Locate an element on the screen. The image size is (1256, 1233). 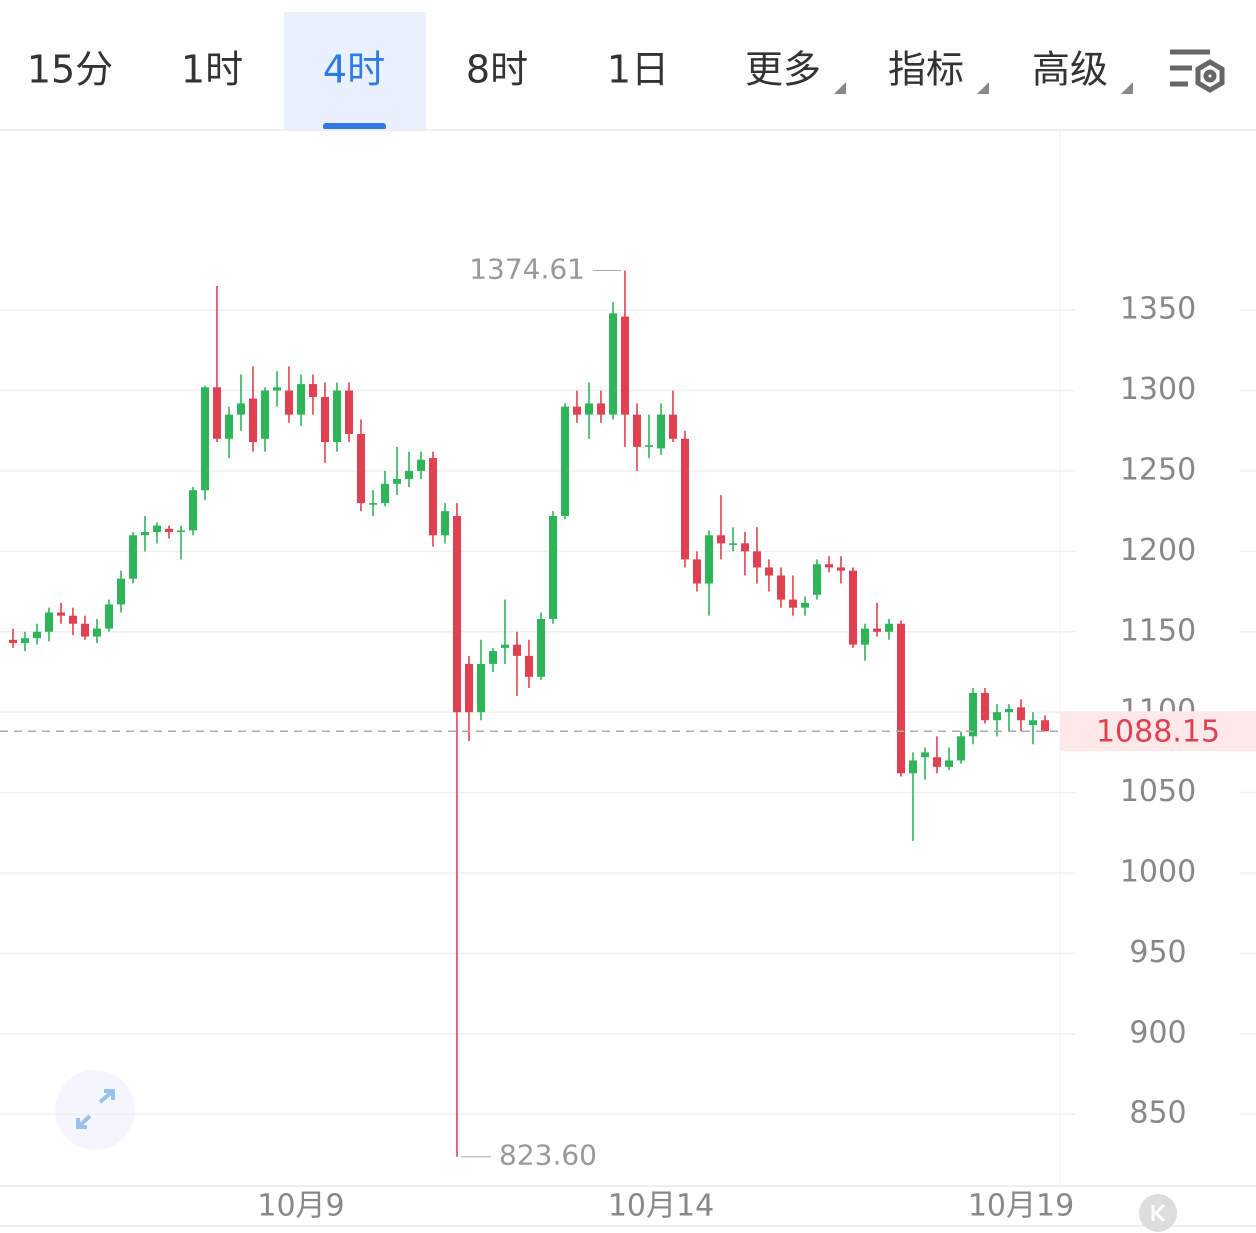
settings-icon is located at coordinates (1197, 71).